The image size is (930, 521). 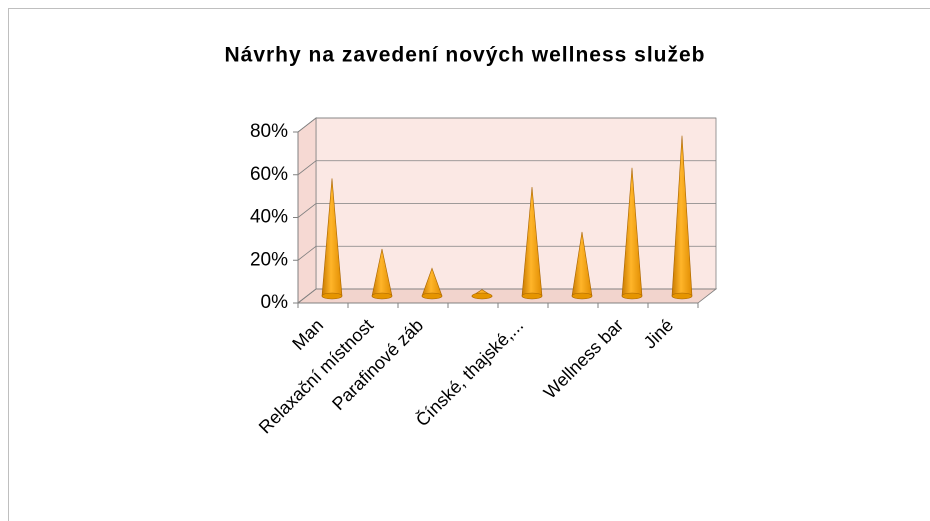 I want to click on y-tick-label: 40%, so click(x=269, y=217).